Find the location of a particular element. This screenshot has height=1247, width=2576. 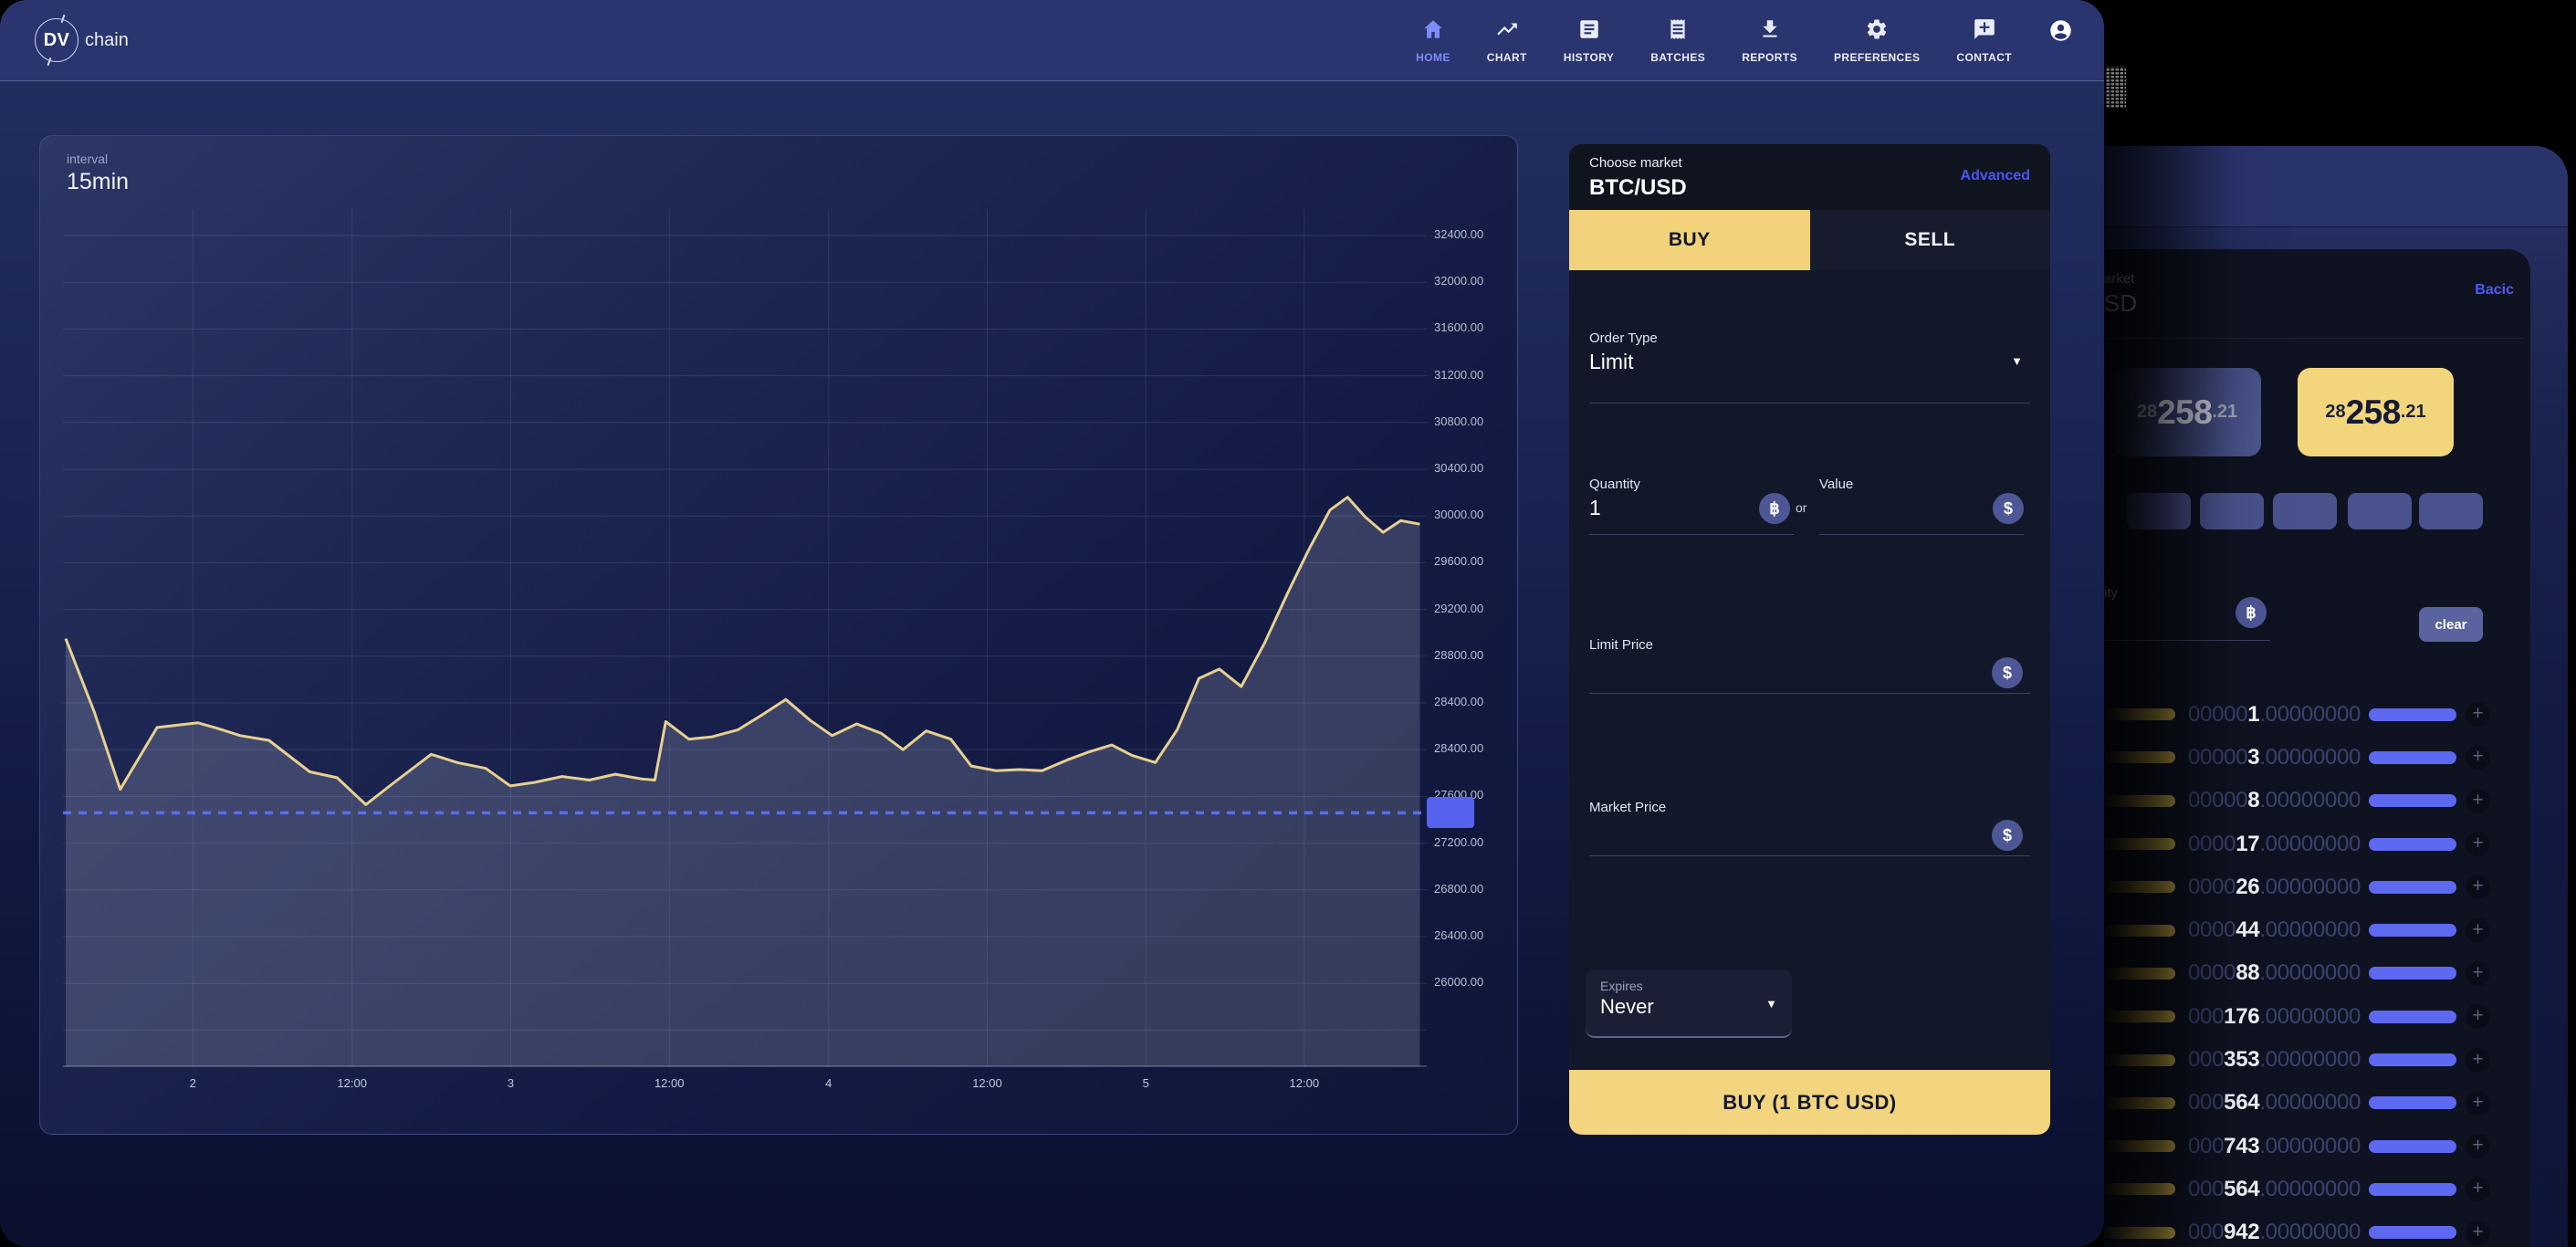

x-tick-label: 3 is located at coordinates (511, 1083).